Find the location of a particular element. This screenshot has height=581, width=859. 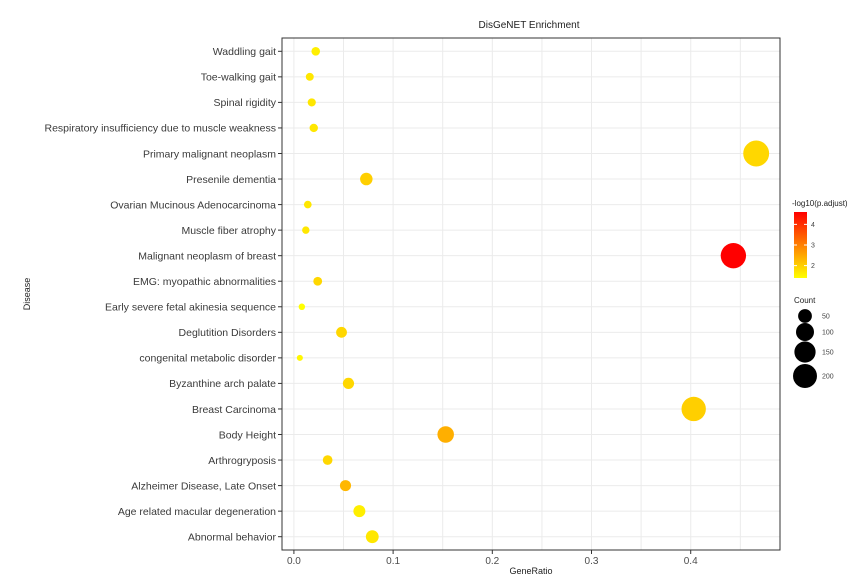

y-tick-label: Deglutition Disorders is located at coordinates (227, 333).